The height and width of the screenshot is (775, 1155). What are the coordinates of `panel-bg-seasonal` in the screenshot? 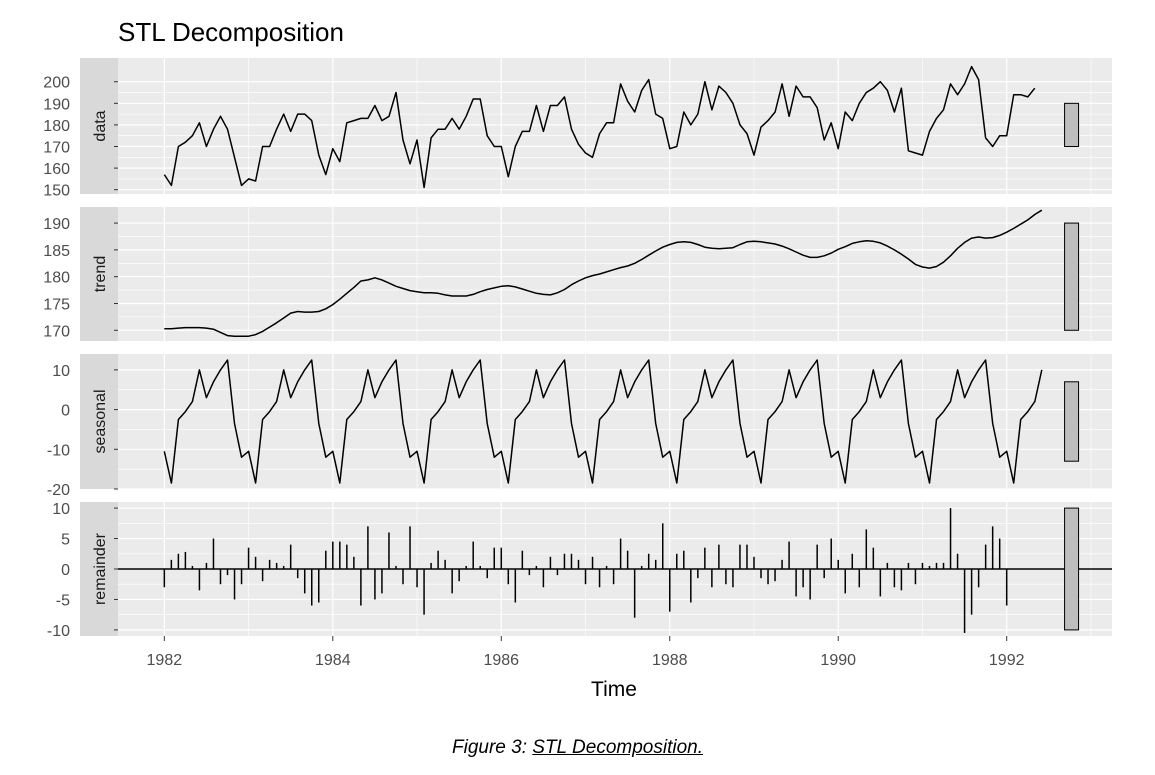 It's located at (615, 421).